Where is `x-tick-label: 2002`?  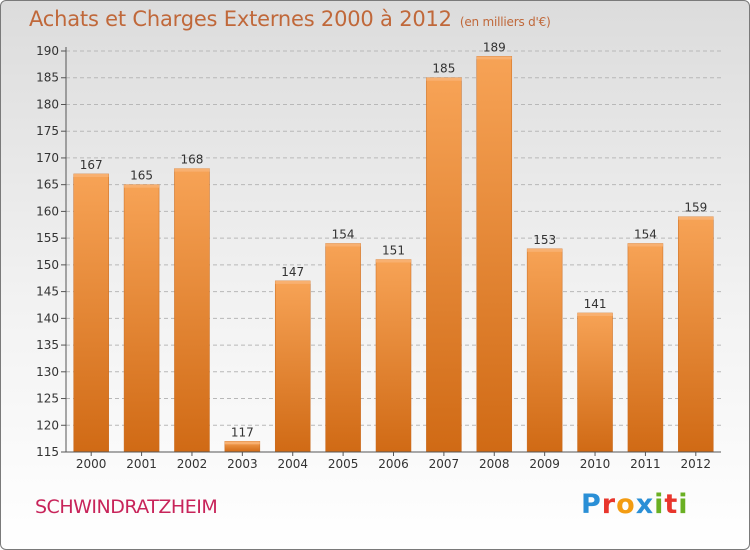 x-tick-label: 2002 is located at coordinates (192, 464).